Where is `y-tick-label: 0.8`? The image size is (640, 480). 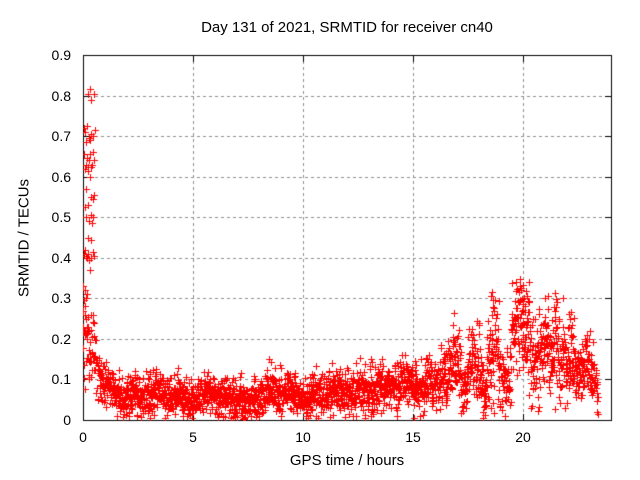 y-tick-label: 0.8 is located at coordinates (61, 96).